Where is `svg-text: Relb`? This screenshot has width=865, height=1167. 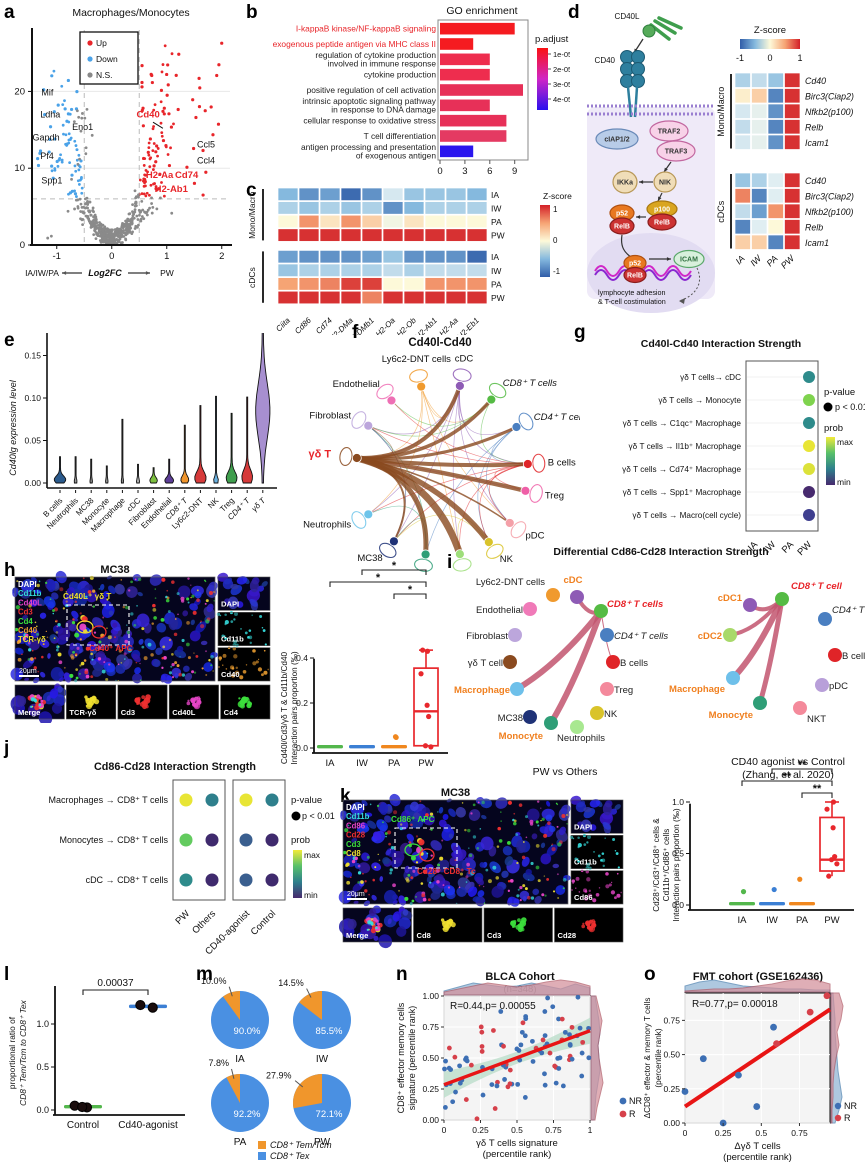
svg-text: Relb is located at coordinates (814, 227).